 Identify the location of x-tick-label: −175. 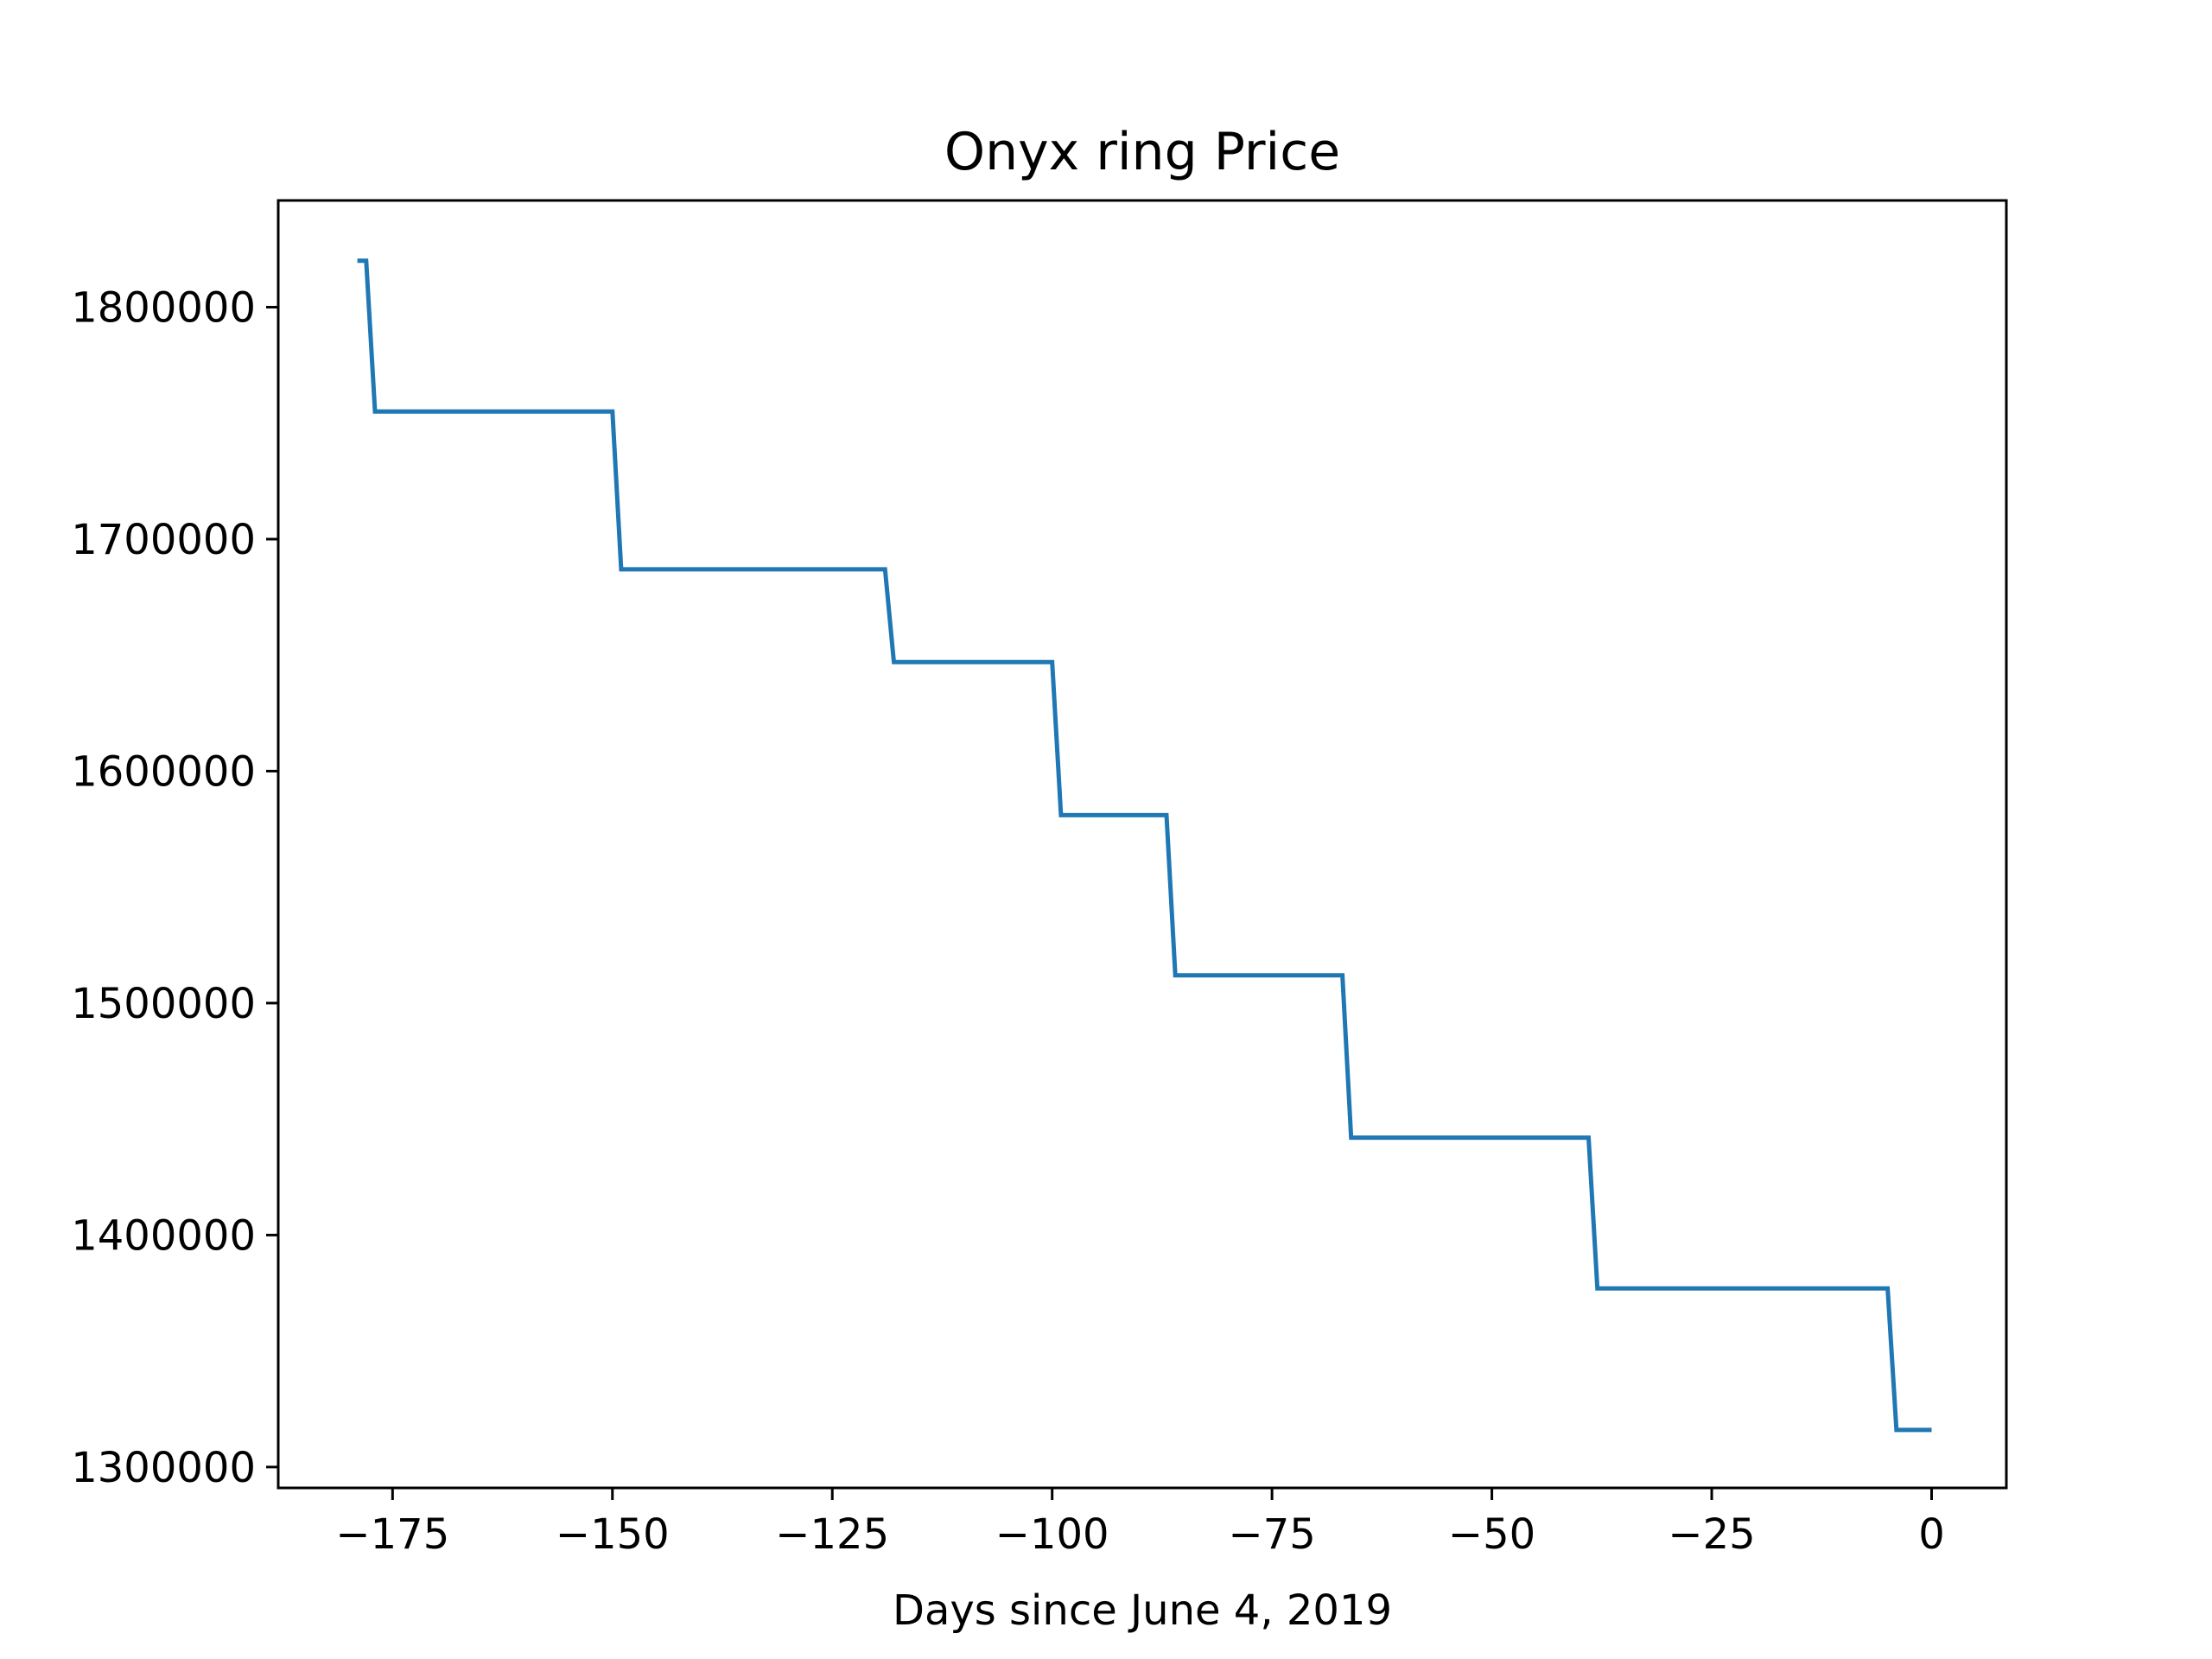
(392, 1534).